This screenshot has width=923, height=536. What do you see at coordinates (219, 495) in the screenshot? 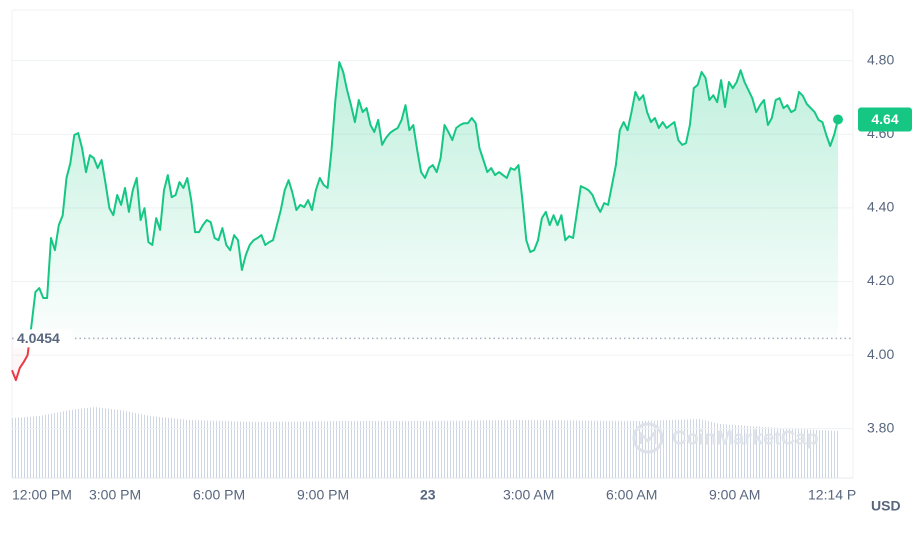
I see `x-tick-label: 6:00 PM` at bounding box center [219, 495].